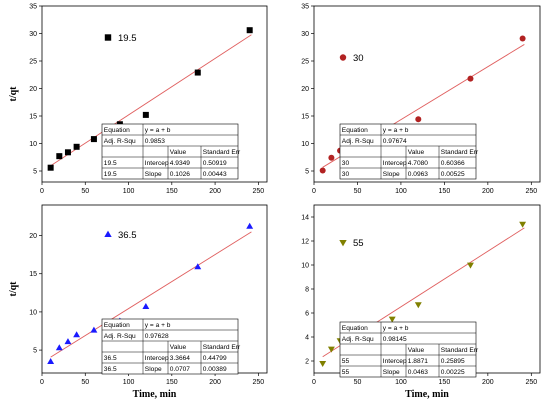 The width and height of the screenshot is (550, 401). I want to click on table-row-stderr: 0.00225, so click(453, 372).